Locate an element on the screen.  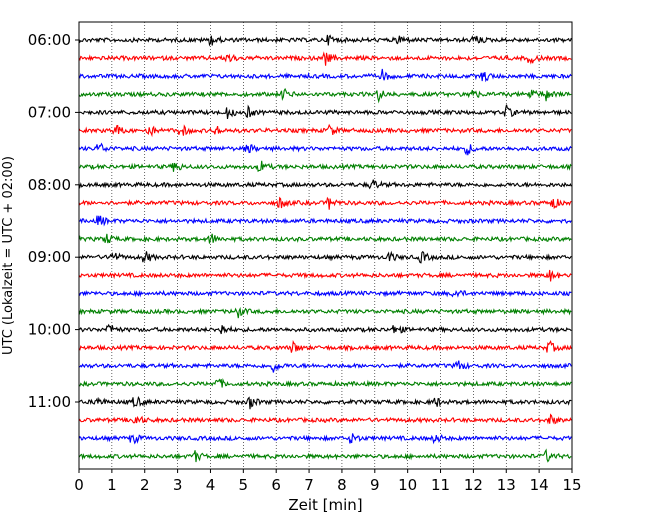
y-tick-label: 07:00 is located at coordinates (49, 112).